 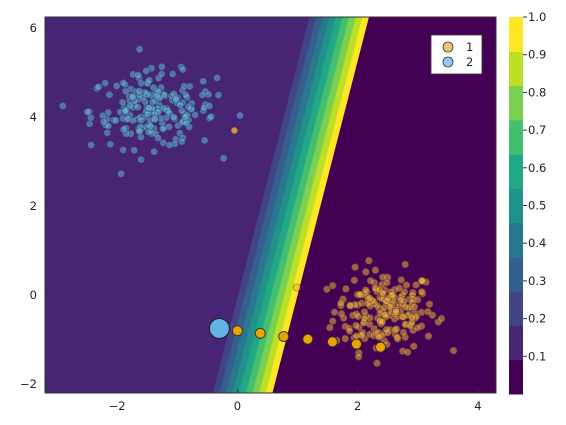 I want to click on y-tick-label: 0, so click(x=33, y=295).